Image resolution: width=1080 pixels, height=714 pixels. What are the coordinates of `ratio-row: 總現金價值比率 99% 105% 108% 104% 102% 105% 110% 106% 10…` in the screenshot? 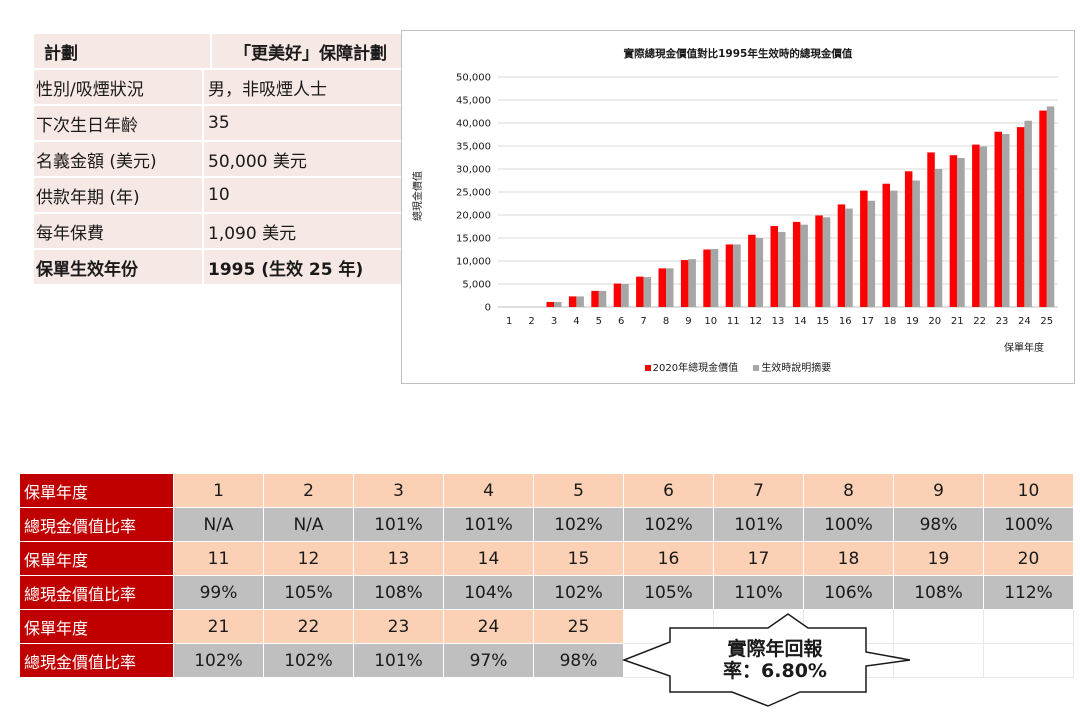 It's located at (547, 593).